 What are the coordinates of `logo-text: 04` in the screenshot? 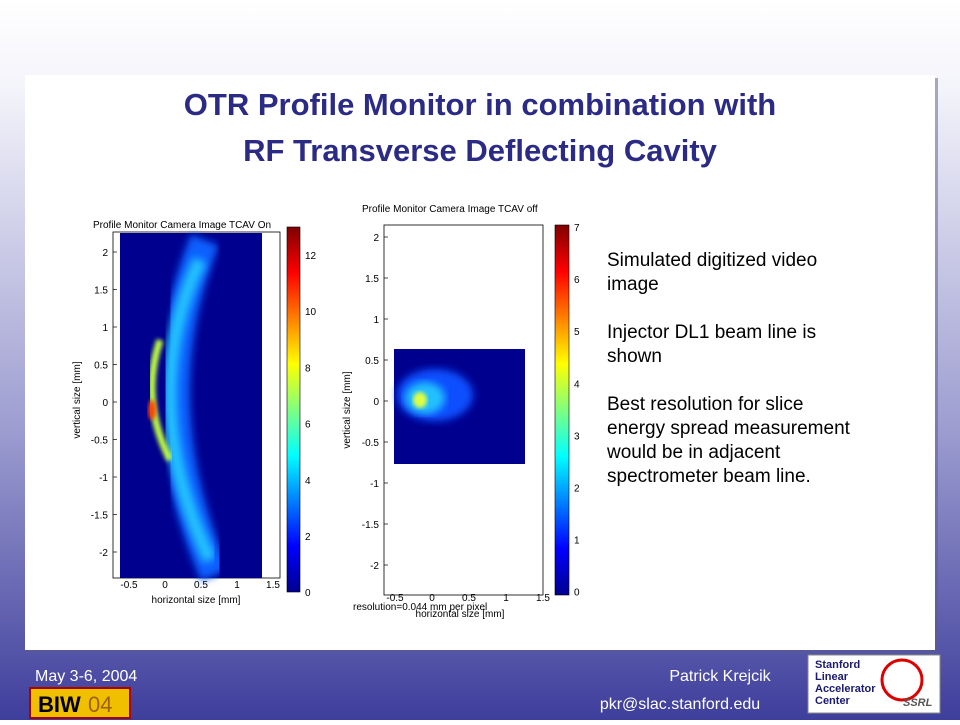 It's located at (100, 704).